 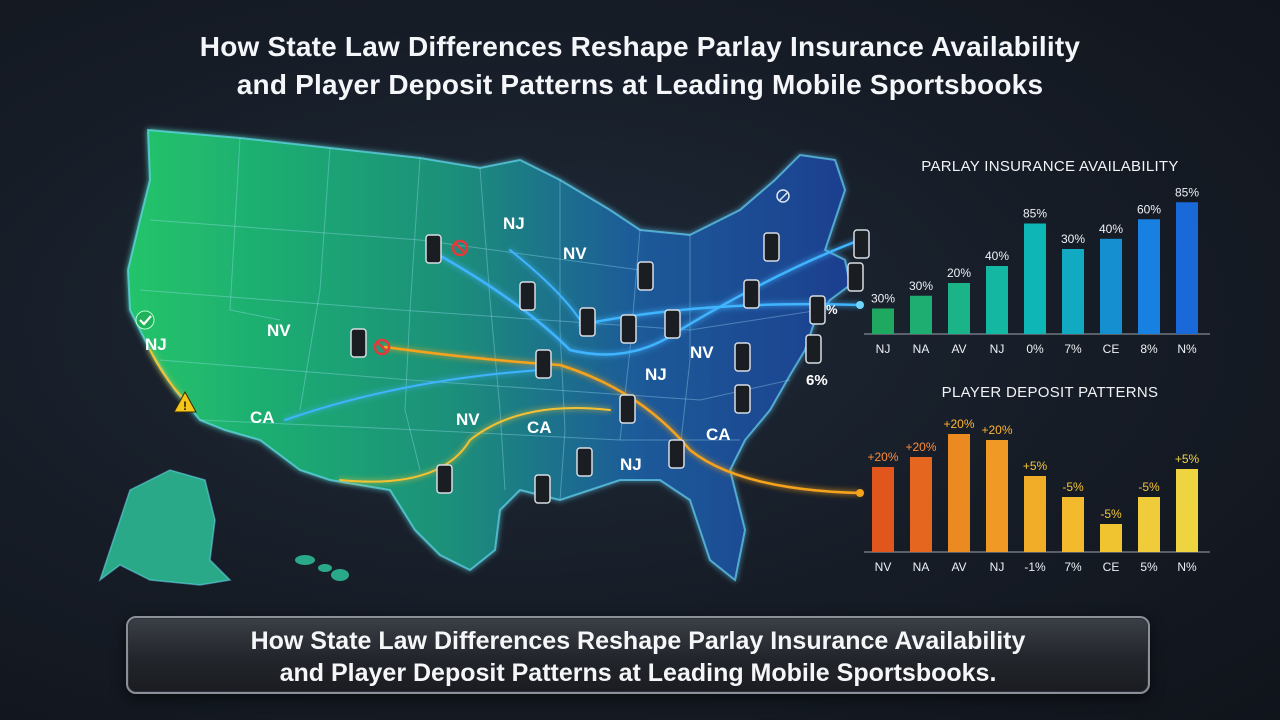 What do you see at coordinates (1073, 567) in the screenshot?
I see `x-tick-label: 7%` at bounding box center [1073, 567].